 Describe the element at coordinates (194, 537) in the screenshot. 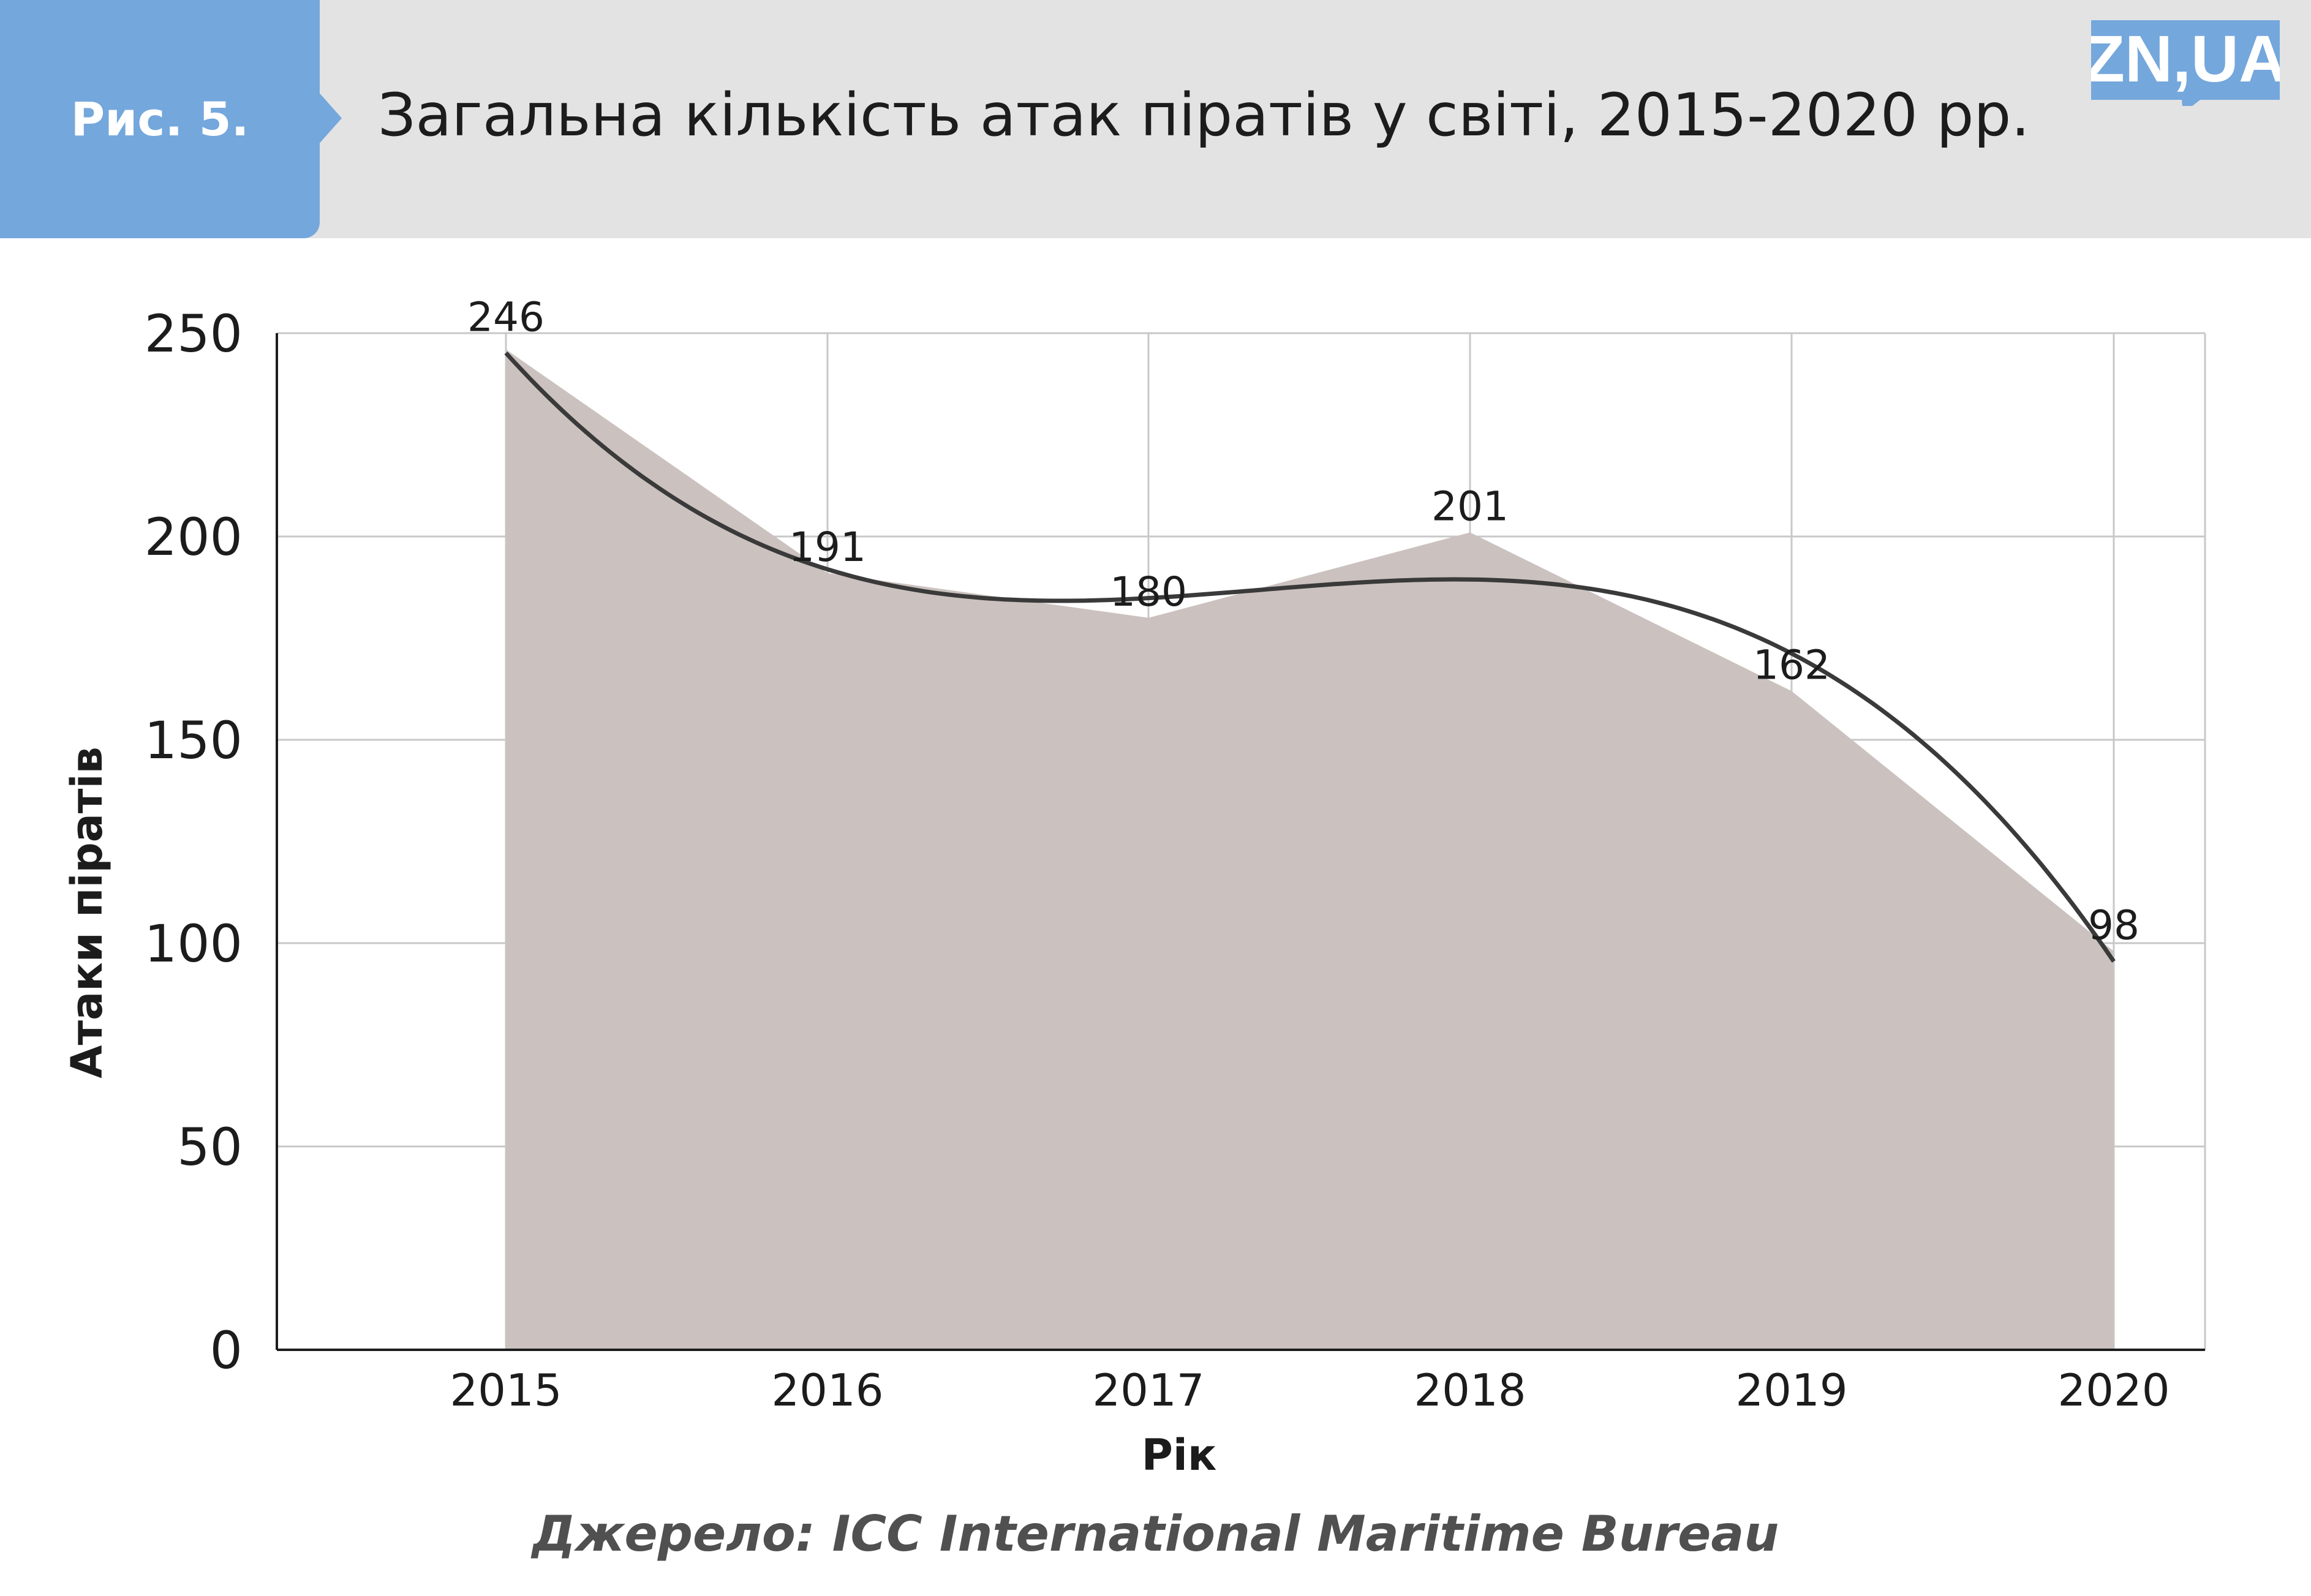

I see `y-tick-label: 200` at that location.